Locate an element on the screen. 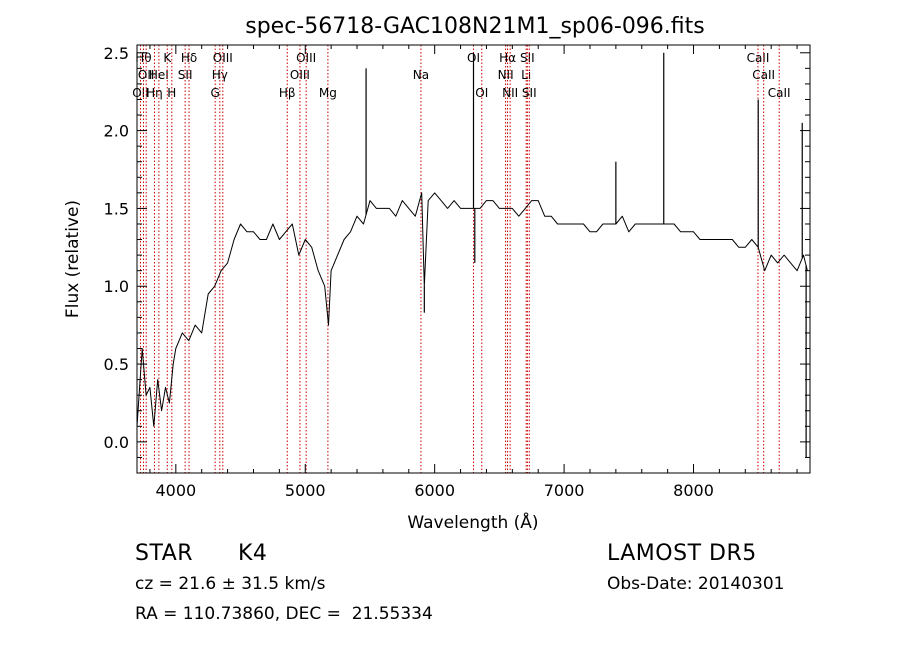 Image resolution: width=900 pixels, height=649 pixels. line-marker-label: G is located at coordinates (215, 93).